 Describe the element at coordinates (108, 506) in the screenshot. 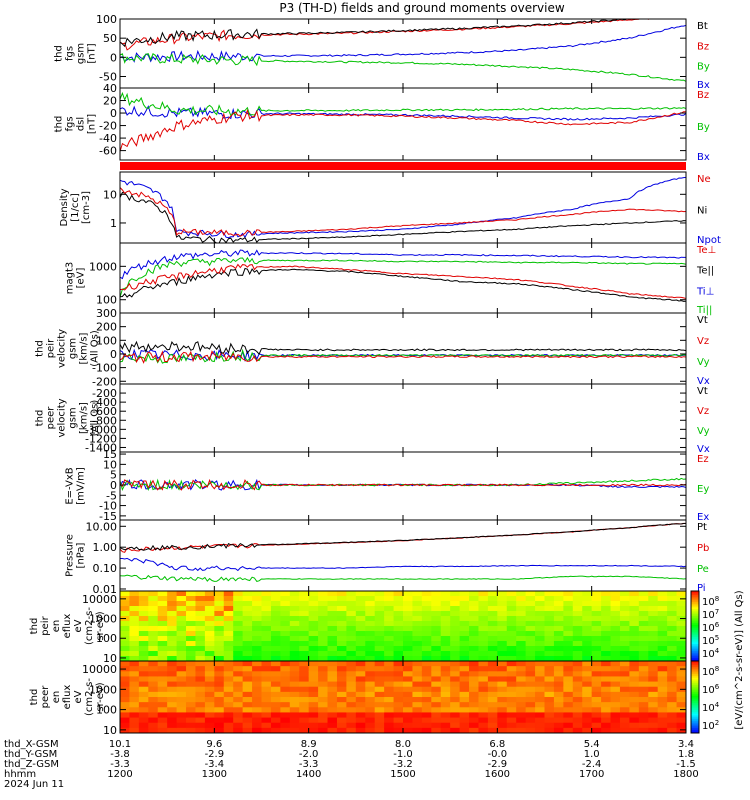

I see `y-tick-label: -10` at that location.